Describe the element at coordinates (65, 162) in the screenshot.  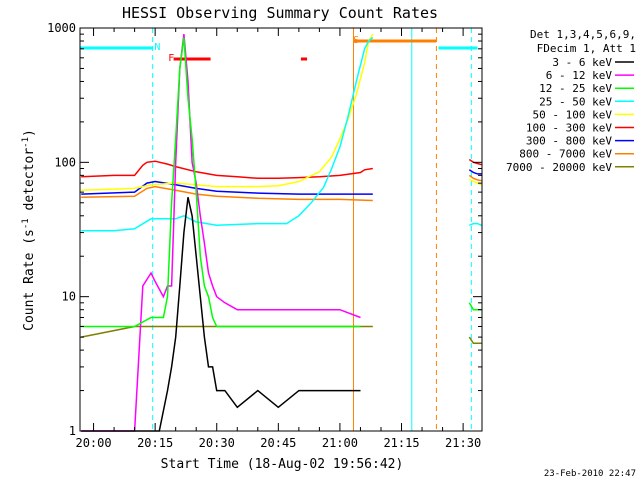
I see `y-tick-label: 100` at that location.